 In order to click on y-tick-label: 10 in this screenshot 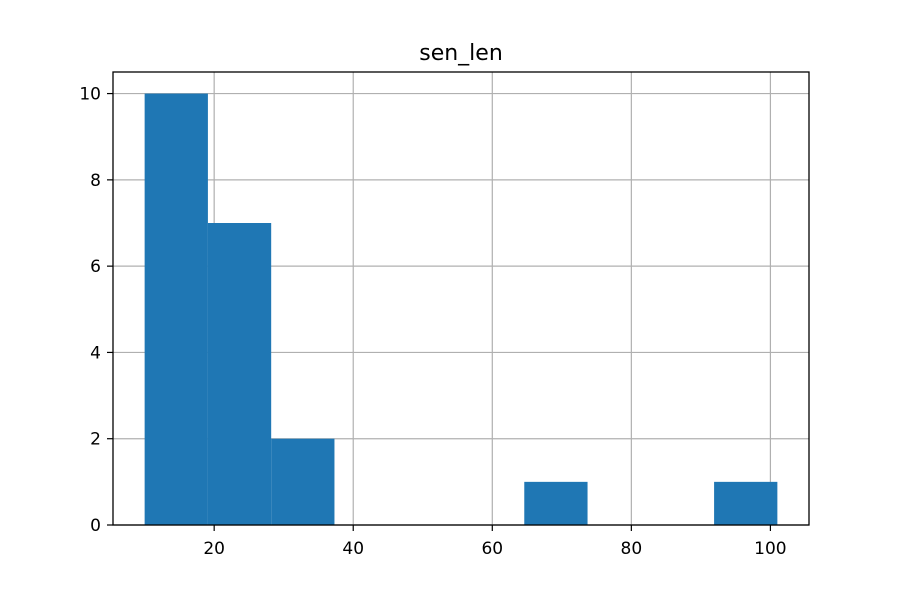, I will do `click(90, 95)`.